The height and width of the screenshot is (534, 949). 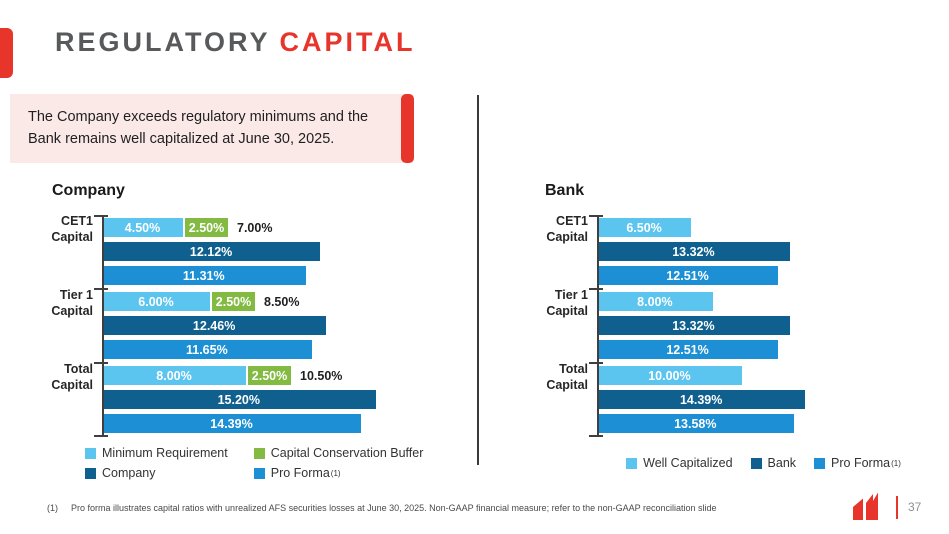 I want to click on company-logo-icon, so click(x=868, y=506).